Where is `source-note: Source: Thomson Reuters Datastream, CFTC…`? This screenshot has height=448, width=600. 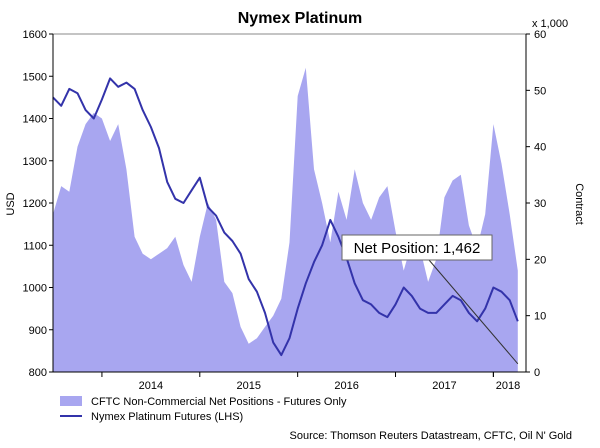 source-note: Source: Thomson Reuters Datastream, CFTC… is located at coordinates (431, 436).